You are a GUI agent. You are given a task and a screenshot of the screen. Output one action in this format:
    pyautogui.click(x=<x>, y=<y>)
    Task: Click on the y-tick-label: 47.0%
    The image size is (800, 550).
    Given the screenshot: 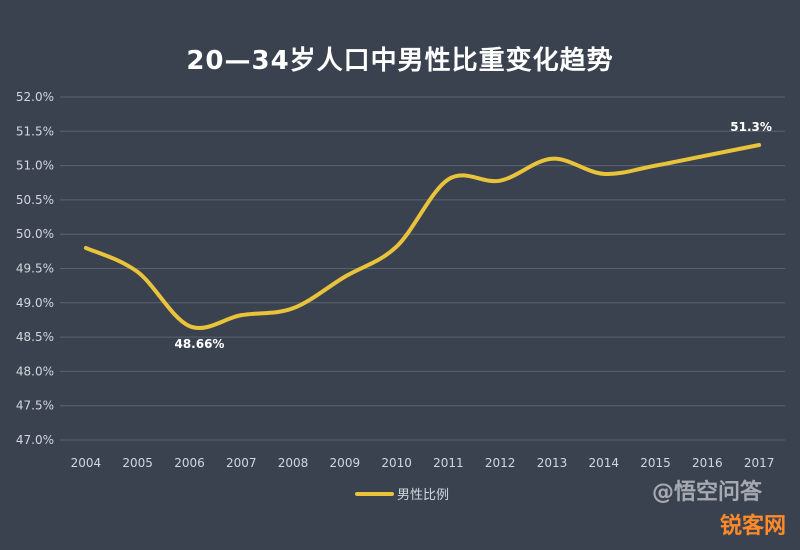 What is the action you would take?
    pyautogui.click(x=35, y=440)
    